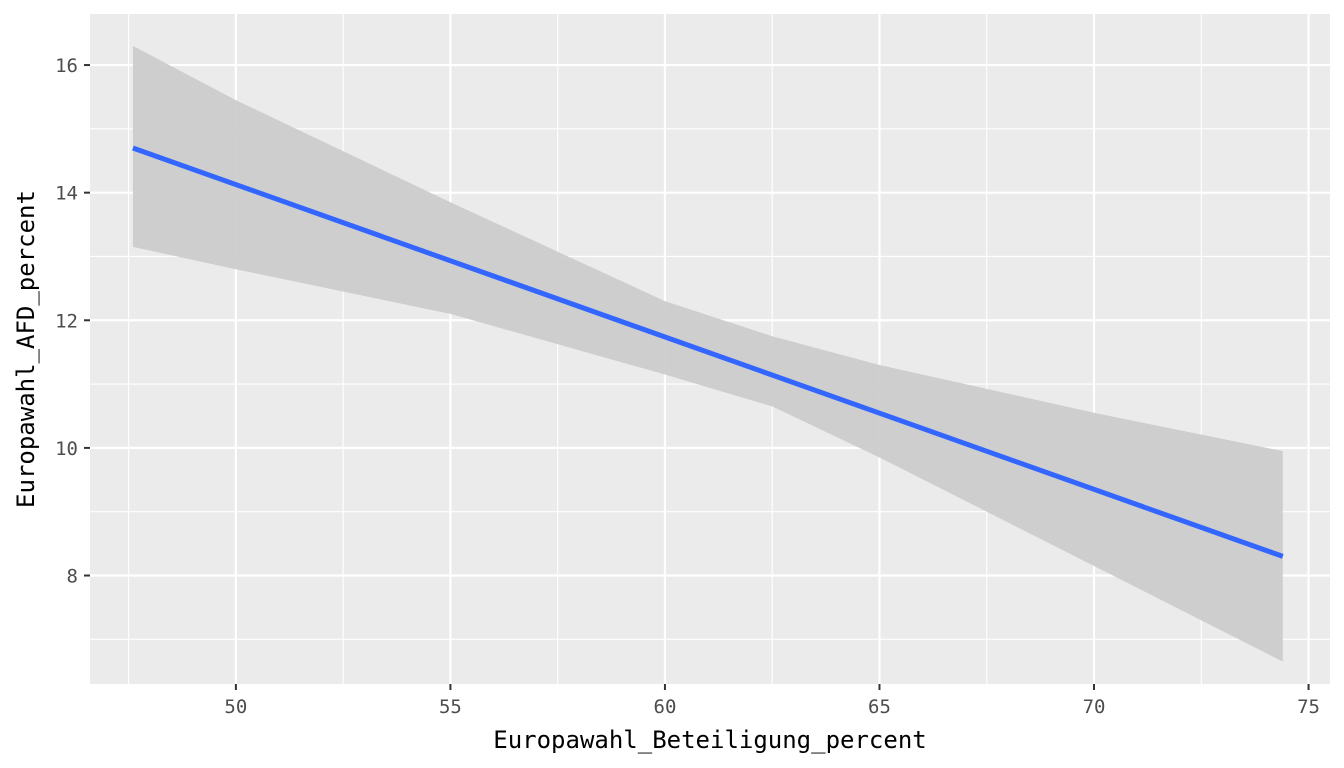 The image size is (1344, 768). I want to click on y-tick-label: 12, so click(66, 321).